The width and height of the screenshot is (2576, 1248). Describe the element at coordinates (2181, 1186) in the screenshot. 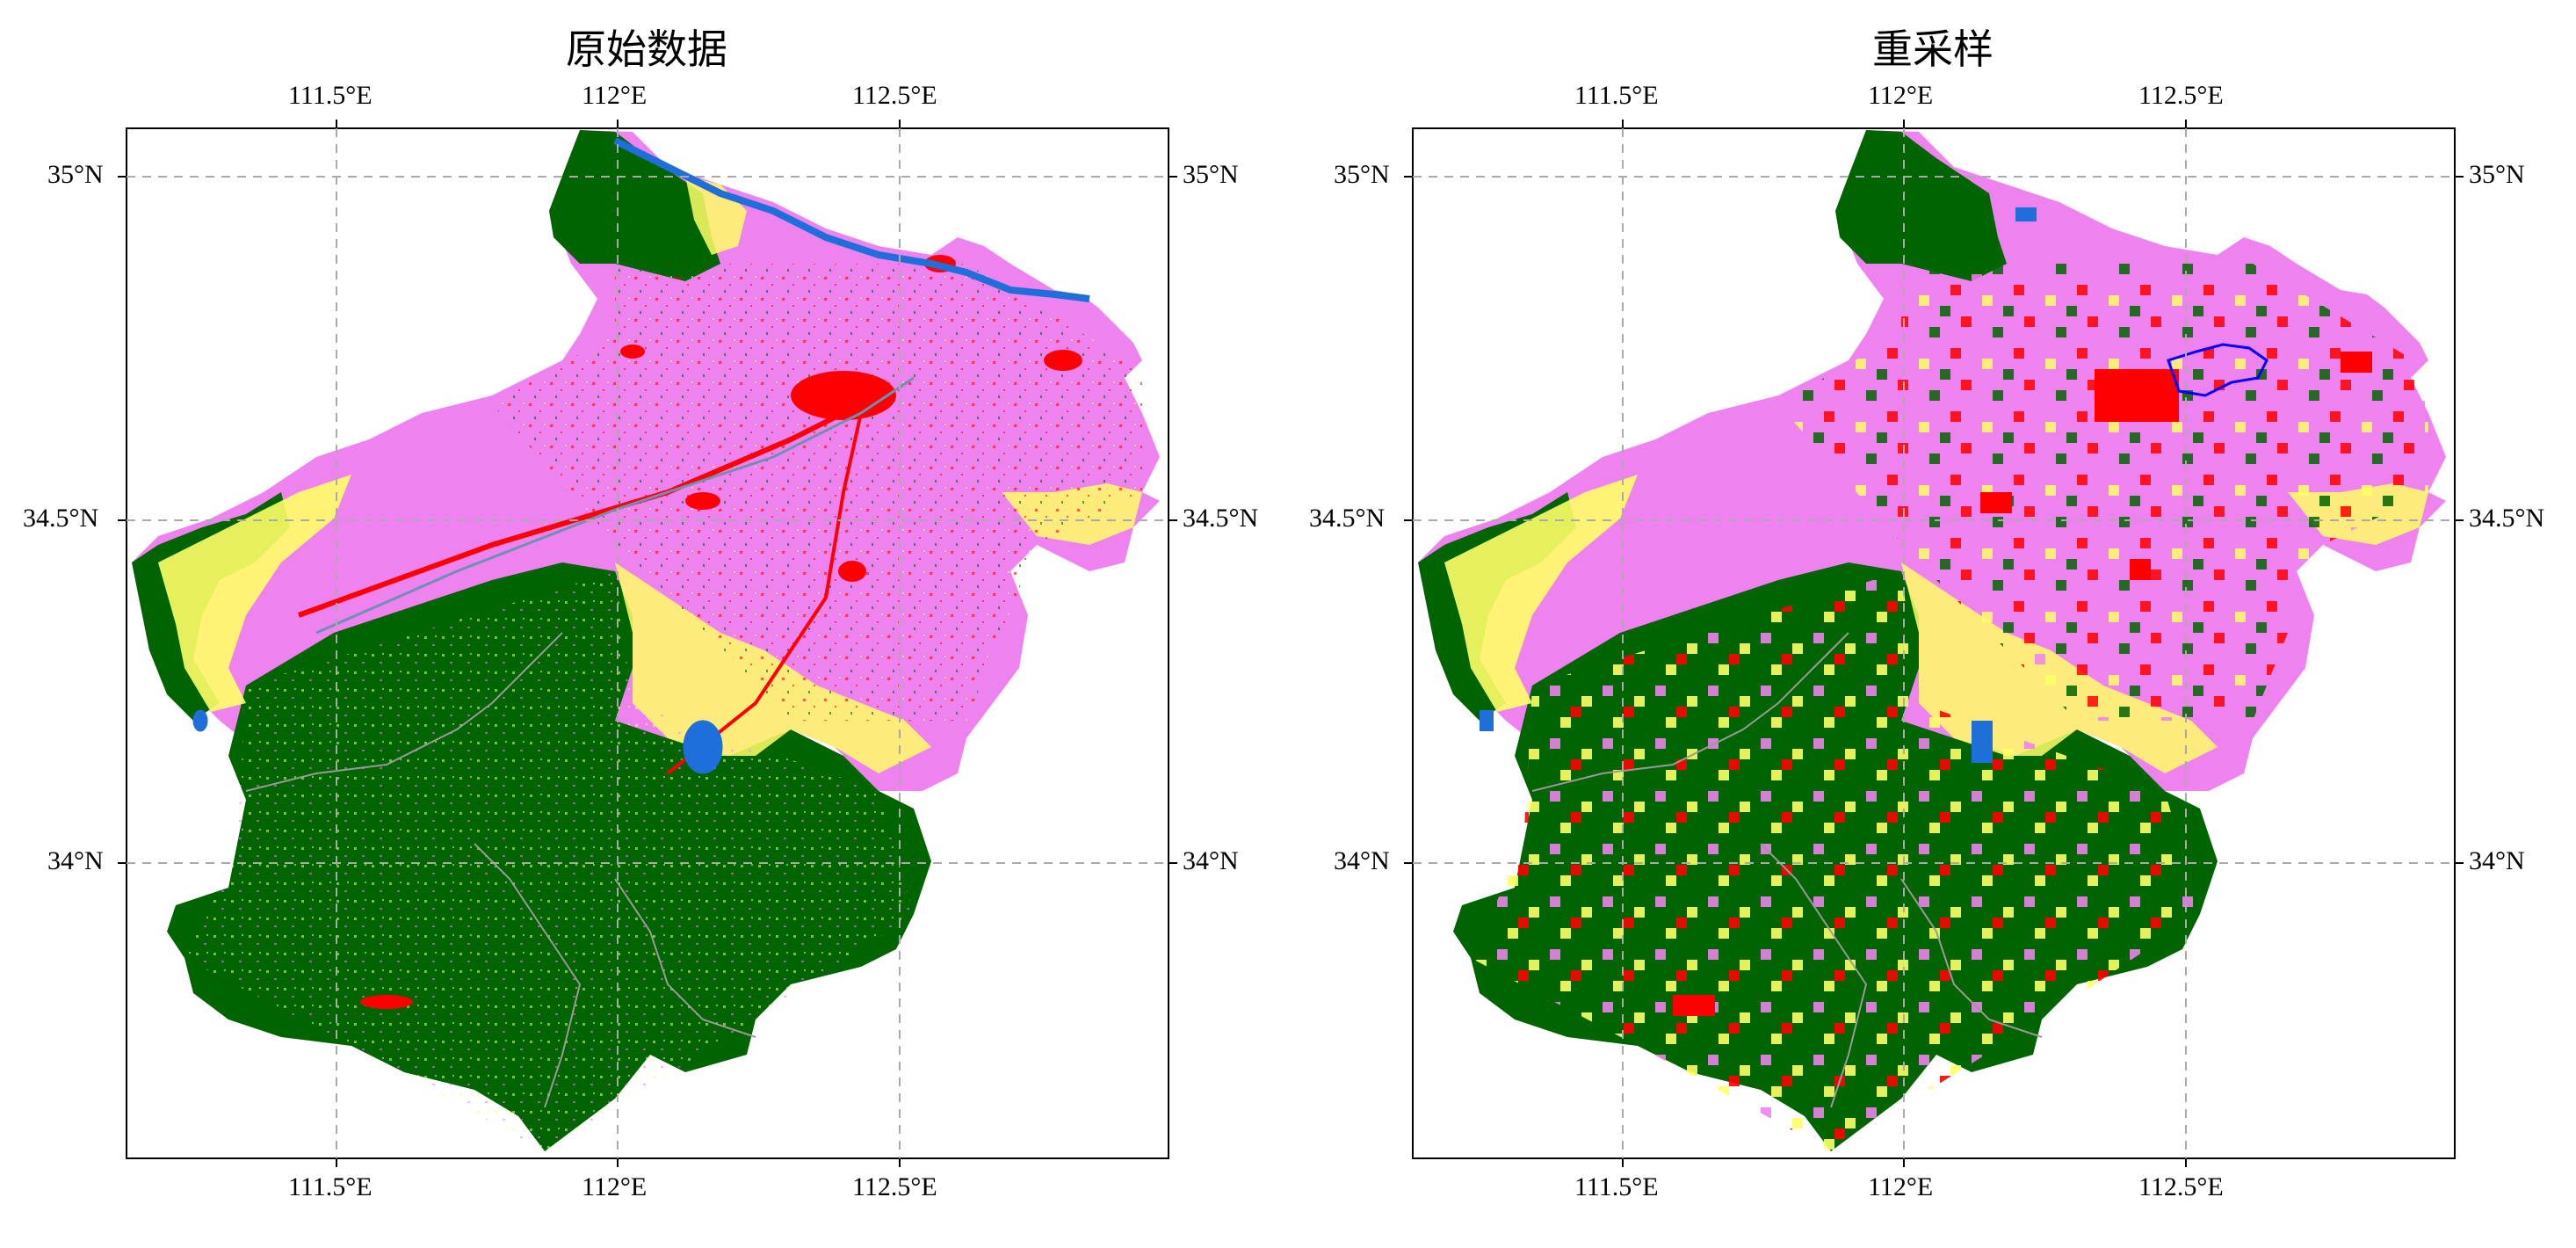

I see `right-bottom-xtick-3: 112.5°E` at that location.